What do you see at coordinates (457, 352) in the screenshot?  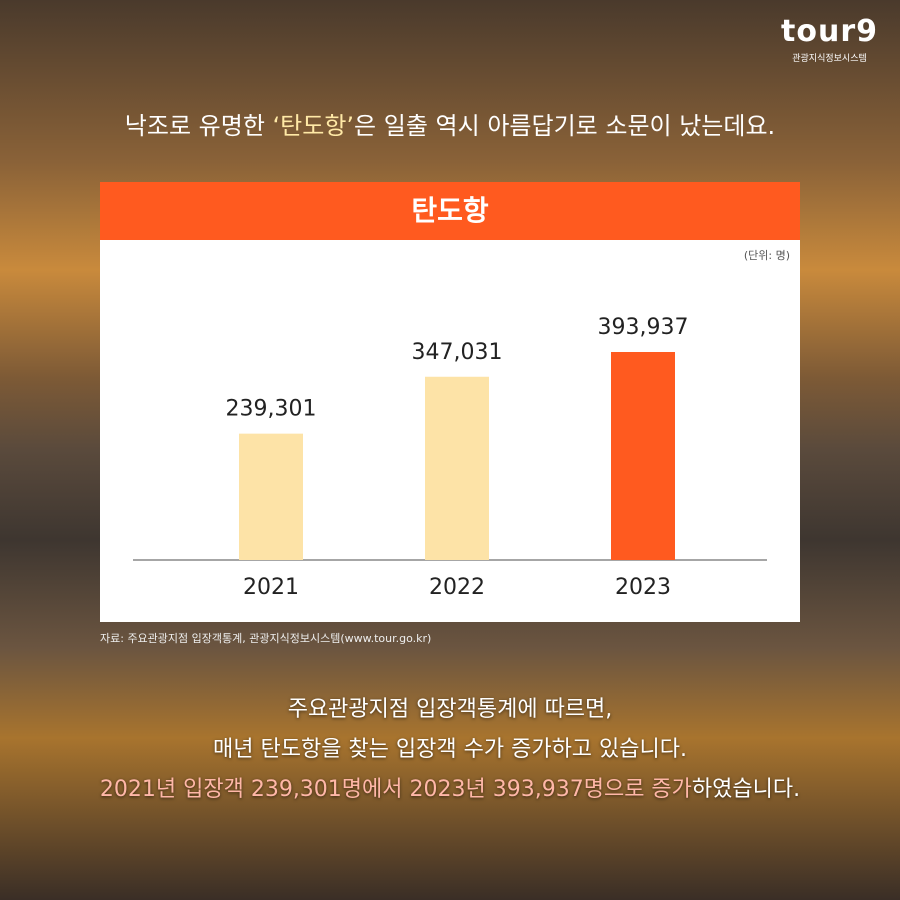 I see `value-label: 347,031` at bounding box center [457, 352].